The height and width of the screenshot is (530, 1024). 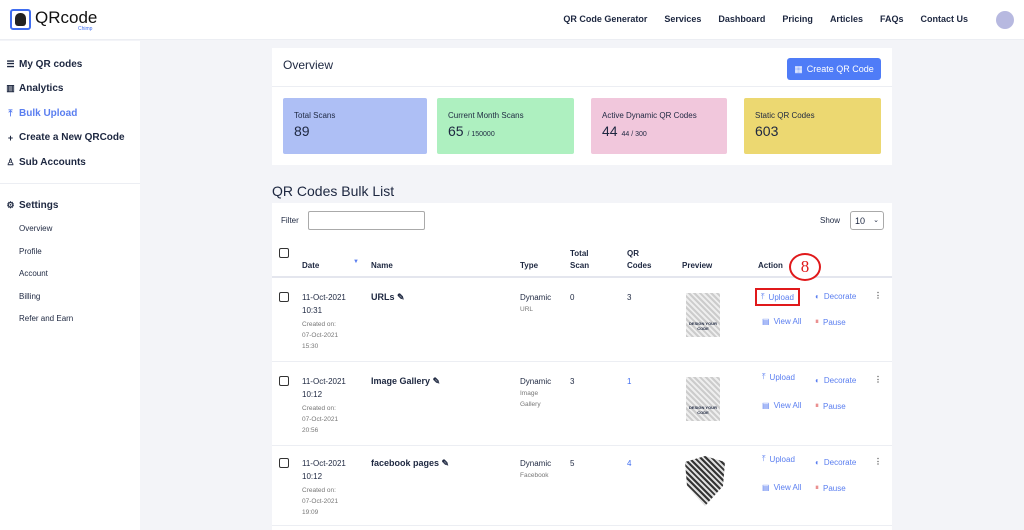 I want to click on sidebar-item-sub-accounts: ♙ Sub Accounts, so click(x=46, y=162).